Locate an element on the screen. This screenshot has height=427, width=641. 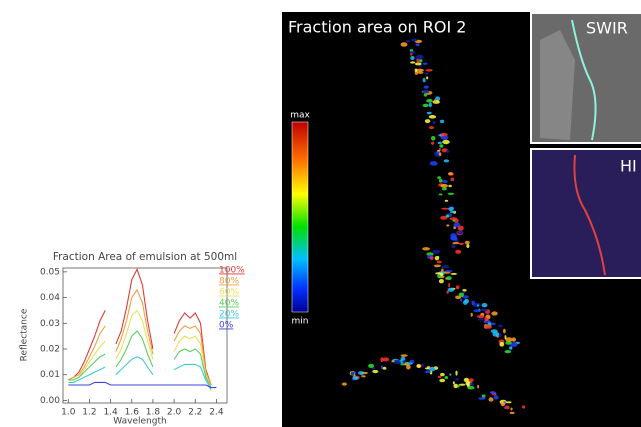
image-title: Fraction area on ROI 2 is located at coordinates (377, 27).